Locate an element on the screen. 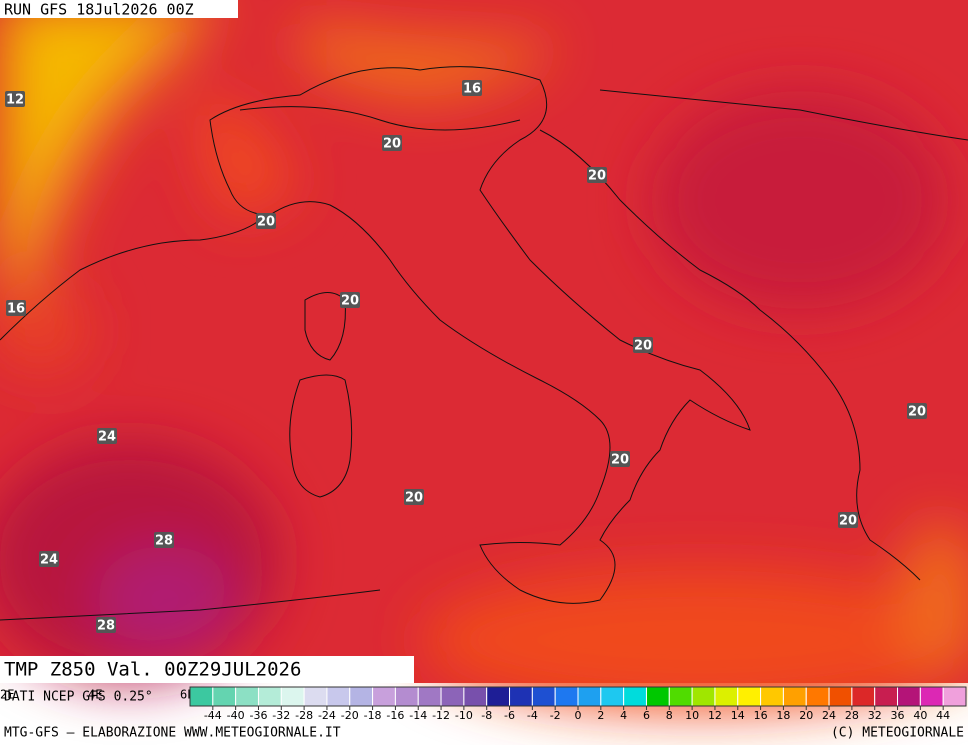 Image resolution: width=968 pixels, height=745 pixels. legend-tick-label: -32 is located at coordinates (281, 715).